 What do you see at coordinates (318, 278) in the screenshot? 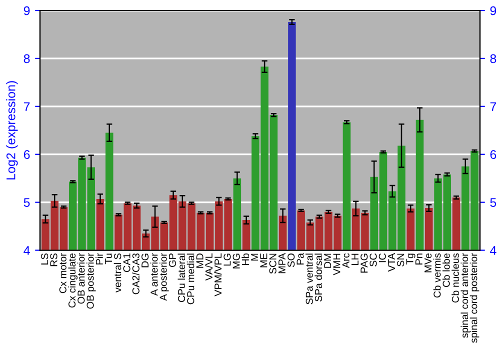
I see `x-tick-label: SPa dorsal` at bounding box center [318, 278].